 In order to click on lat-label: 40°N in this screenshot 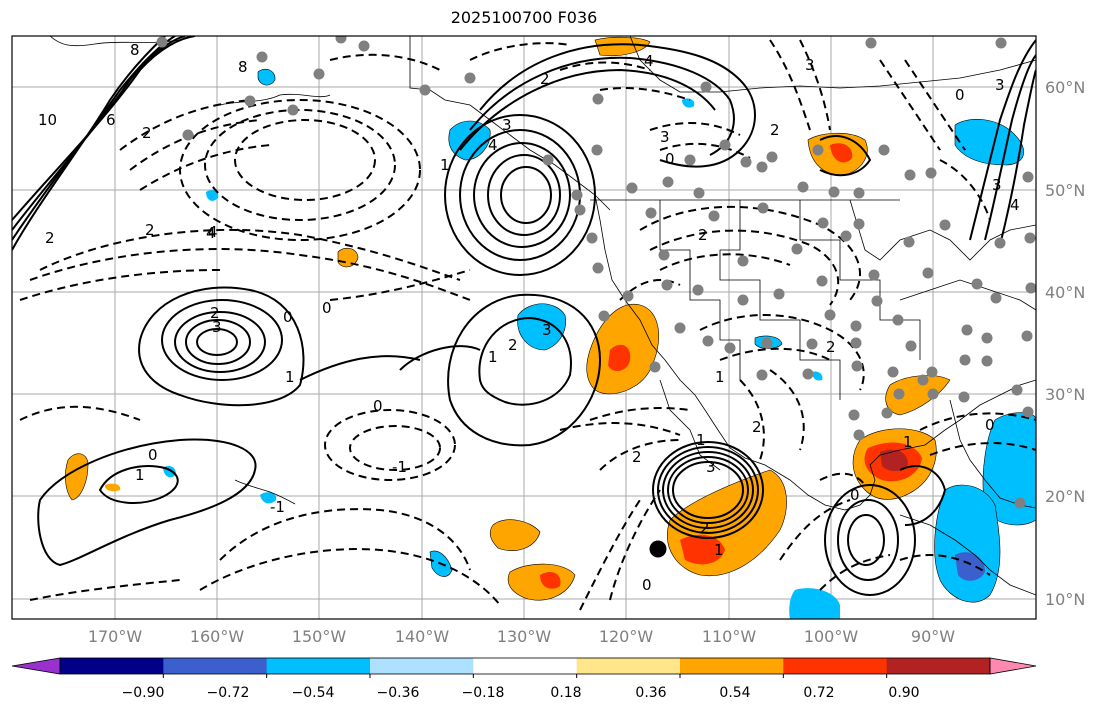, I will do `click(1065, 292)`.